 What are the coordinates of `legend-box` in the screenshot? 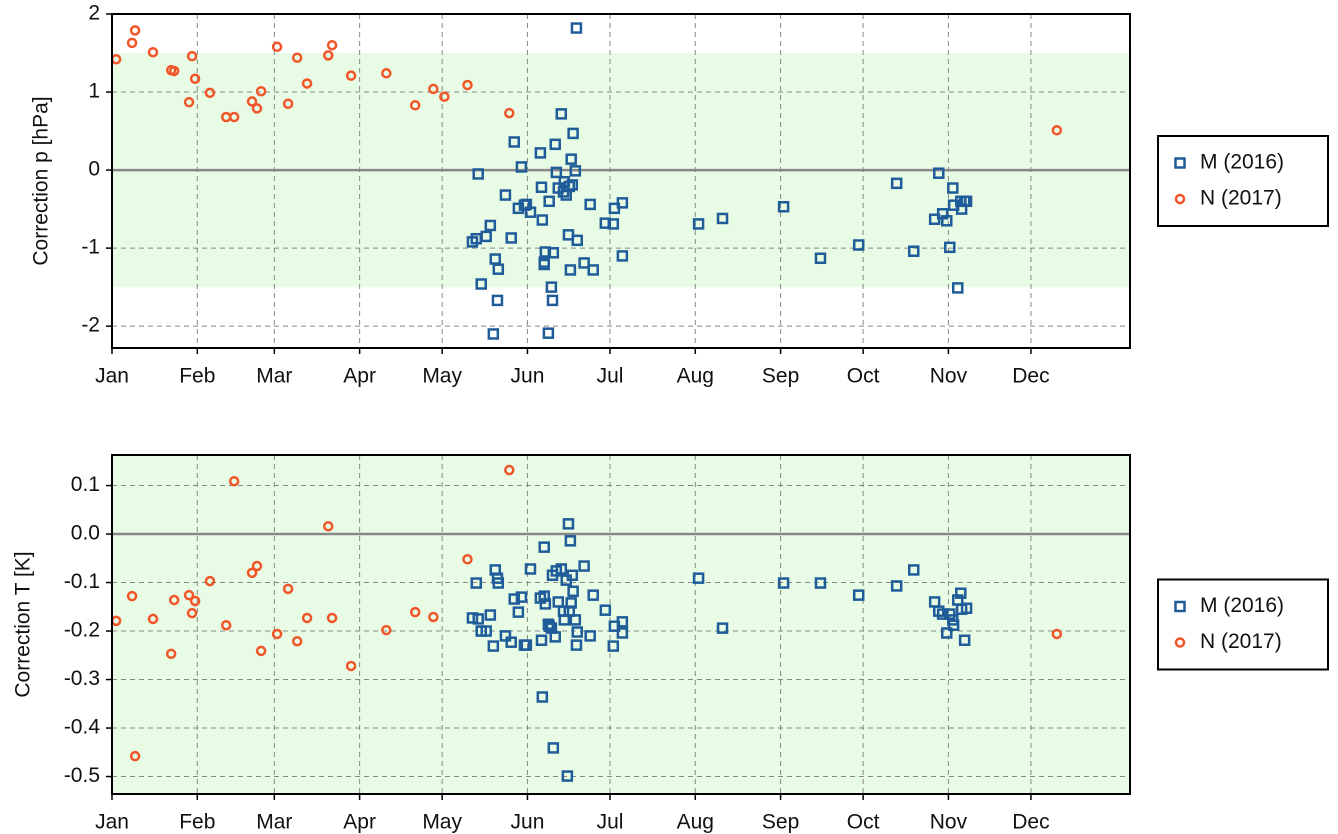 It's located at (1243, 624).